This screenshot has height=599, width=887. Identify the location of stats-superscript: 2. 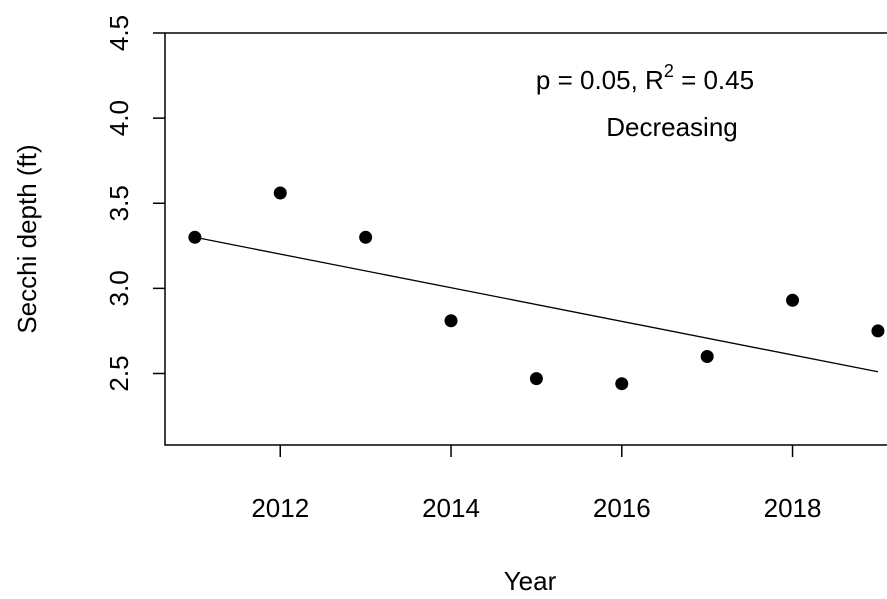
(669, 71).